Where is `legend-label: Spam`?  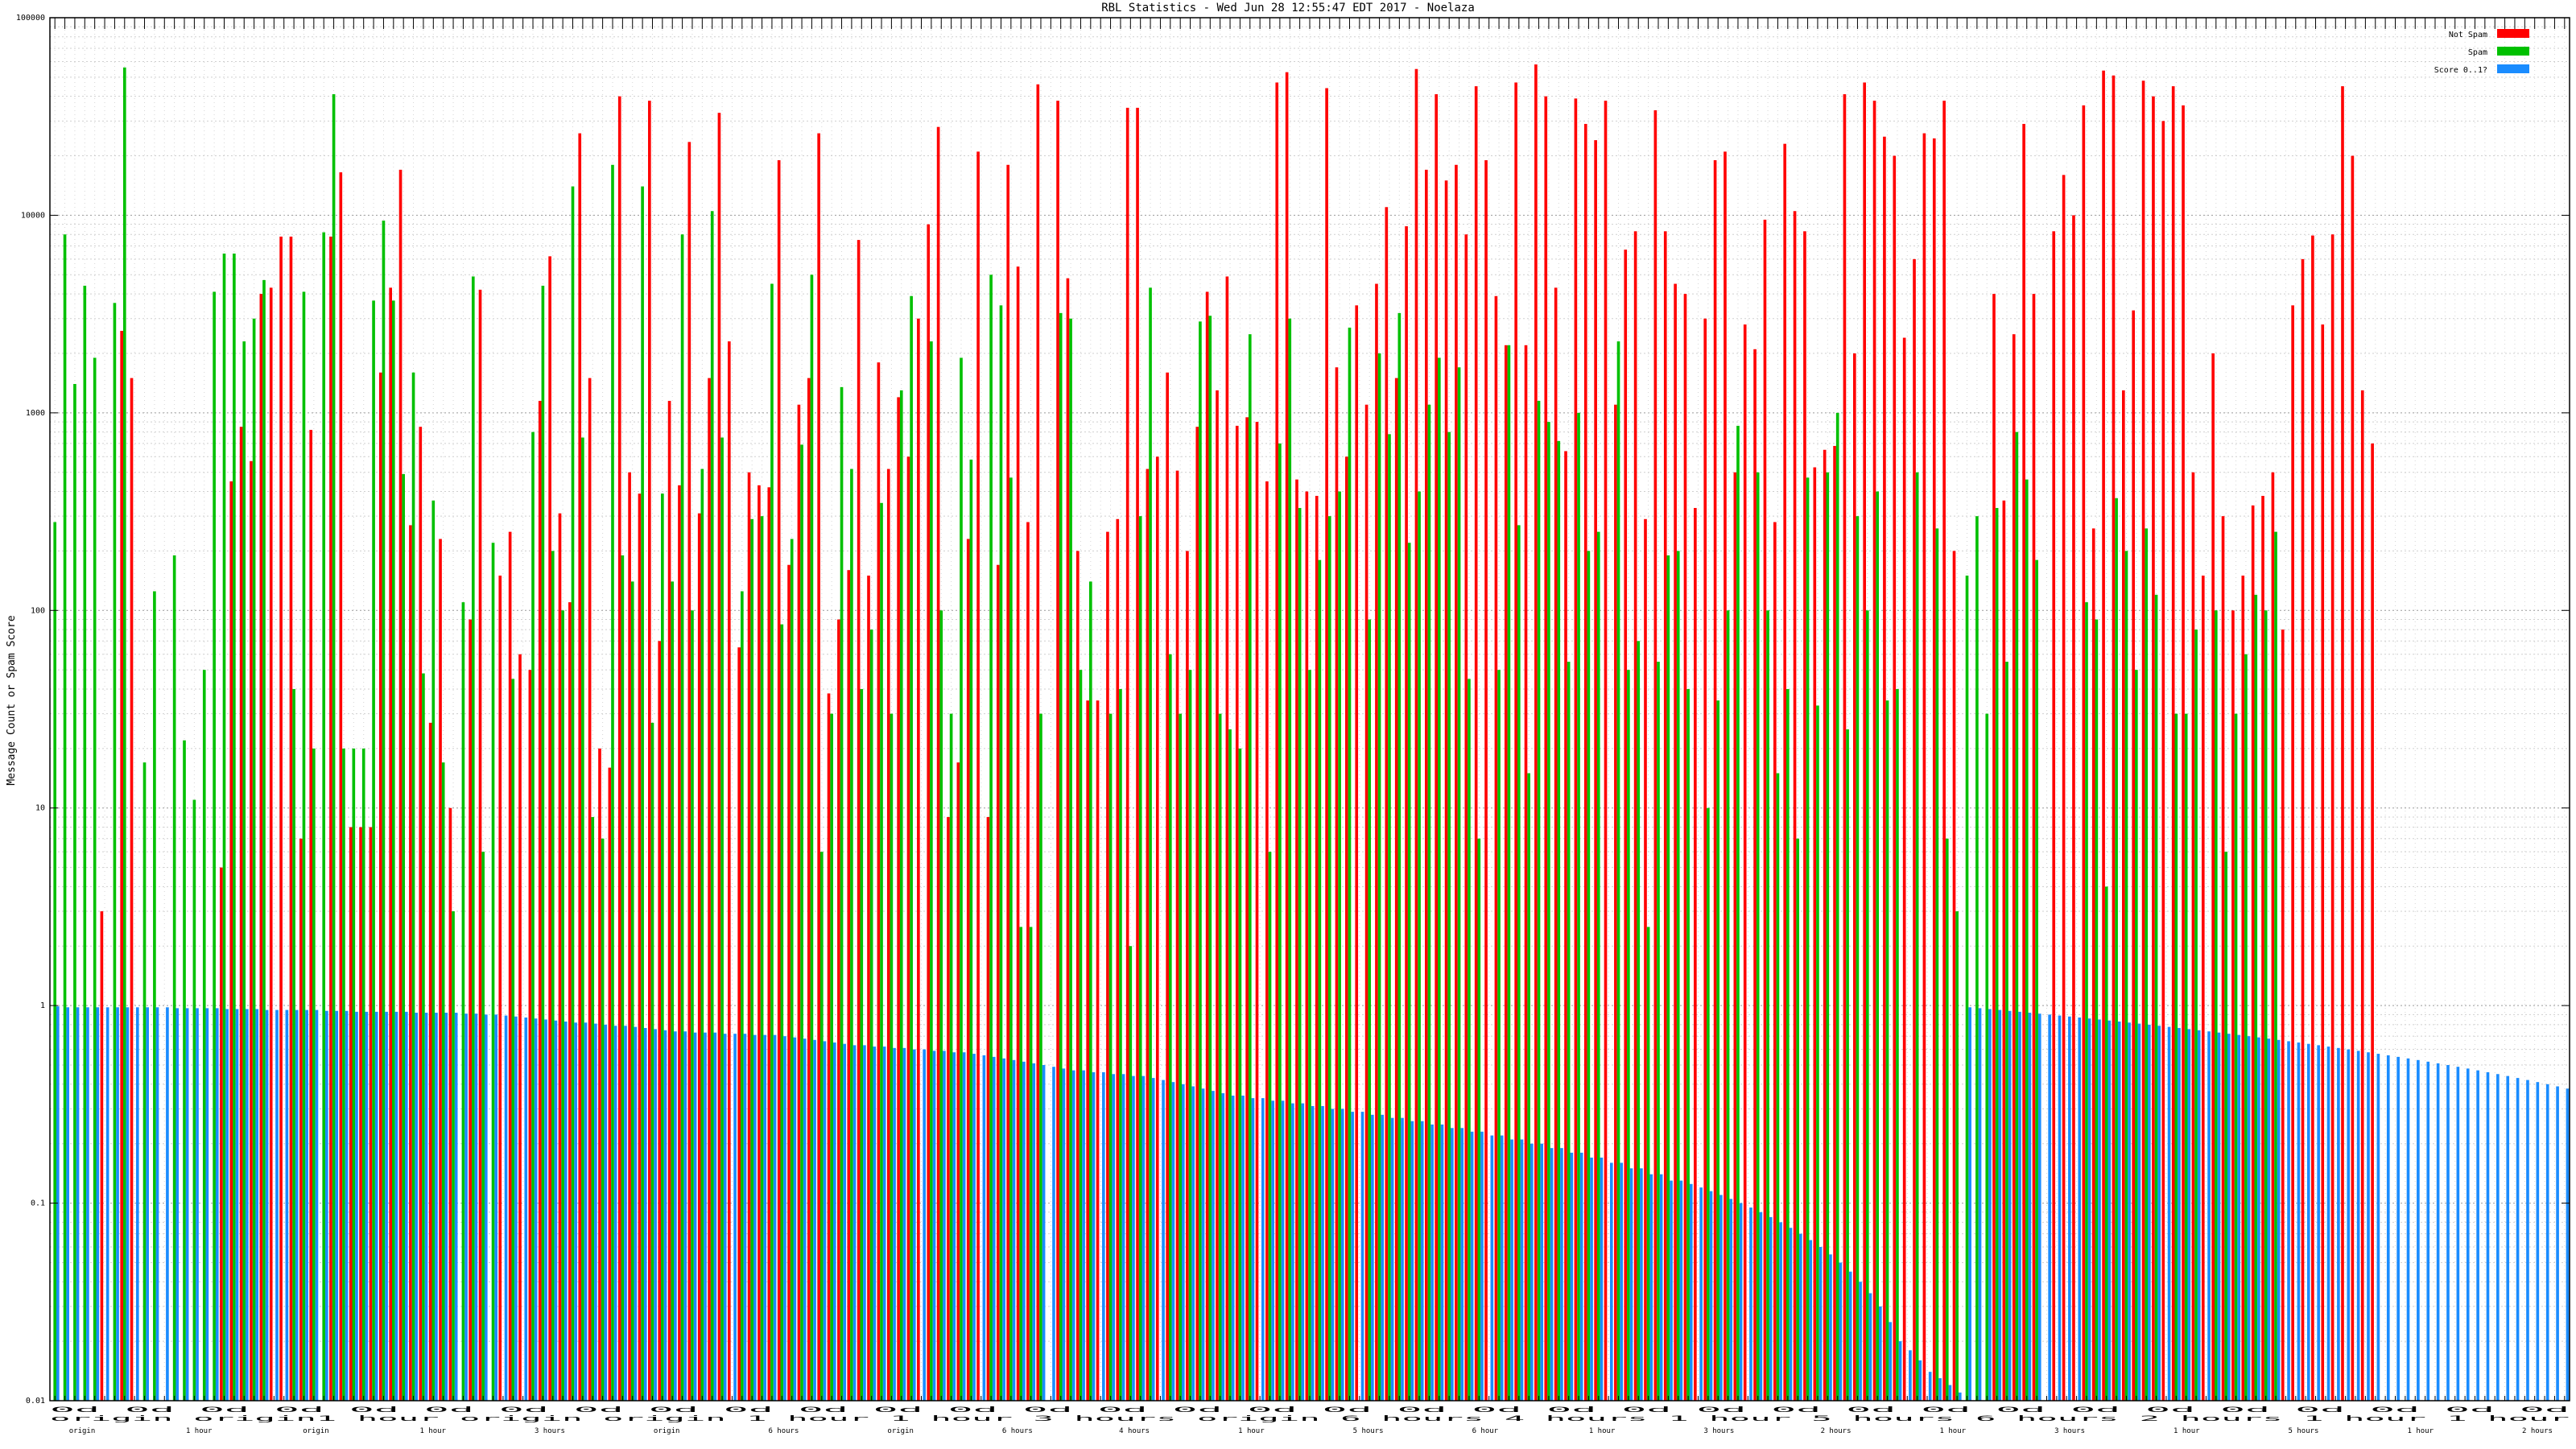
legend-label: Spam is located at coordinates (2477, 53).